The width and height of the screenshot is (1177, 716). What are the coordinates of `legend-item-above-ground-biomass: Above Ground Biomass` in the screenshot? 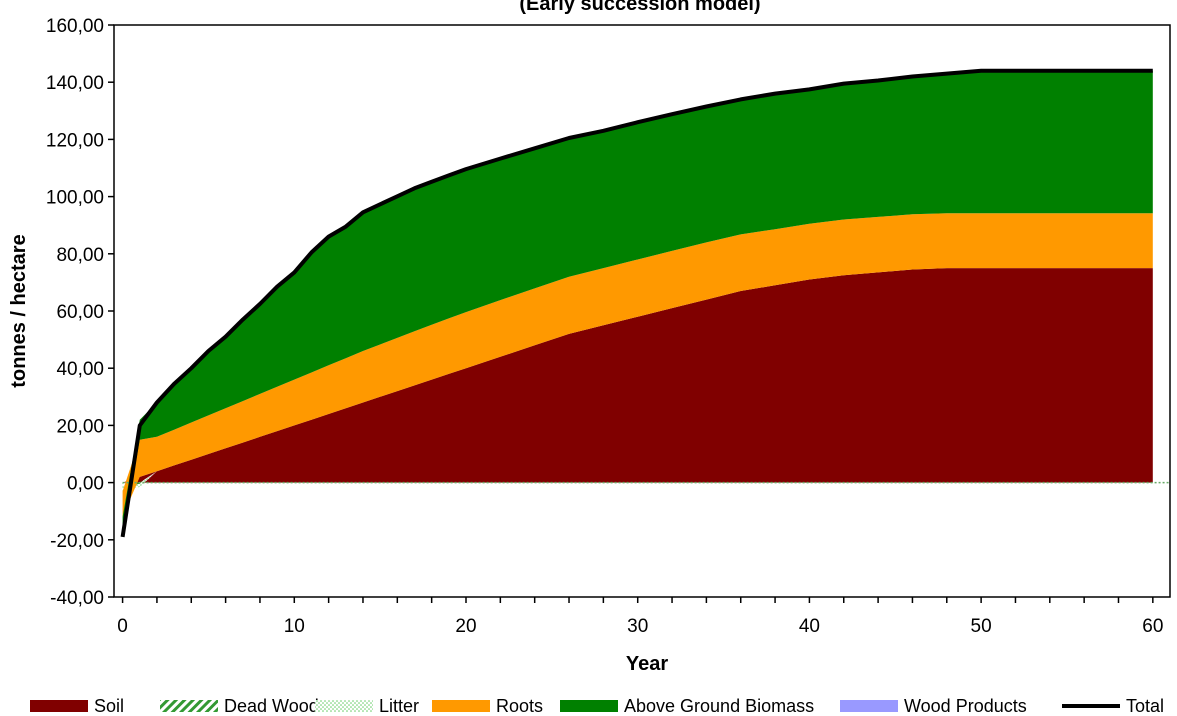 It's located at (687, 706).